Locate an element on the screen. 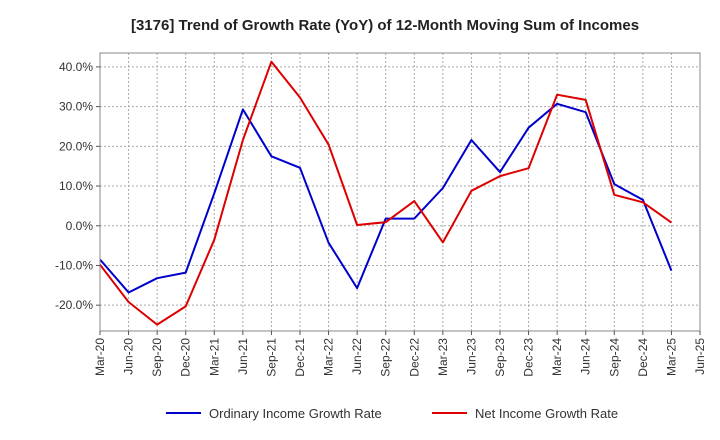 The width and height of the screenshot is (720, 440). y-axis-ticks: -20.0% -10.0% 0.0% 10.0% 20.0% 30.0% 40.0% is located at coordinates (77, 186).